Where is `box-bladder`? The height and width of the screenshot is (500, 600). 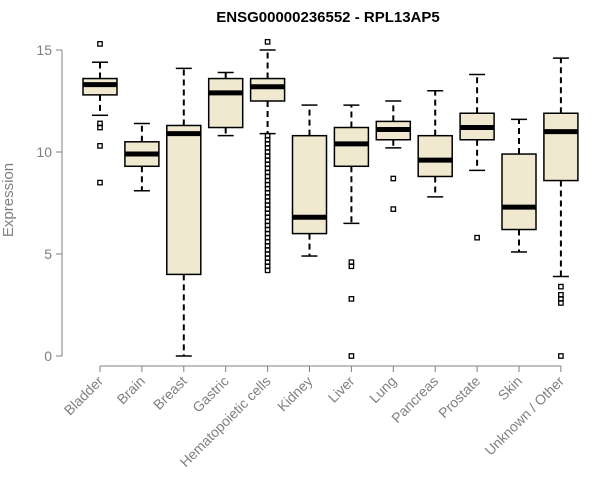 box-bladder is located at coordinates (100, 113).